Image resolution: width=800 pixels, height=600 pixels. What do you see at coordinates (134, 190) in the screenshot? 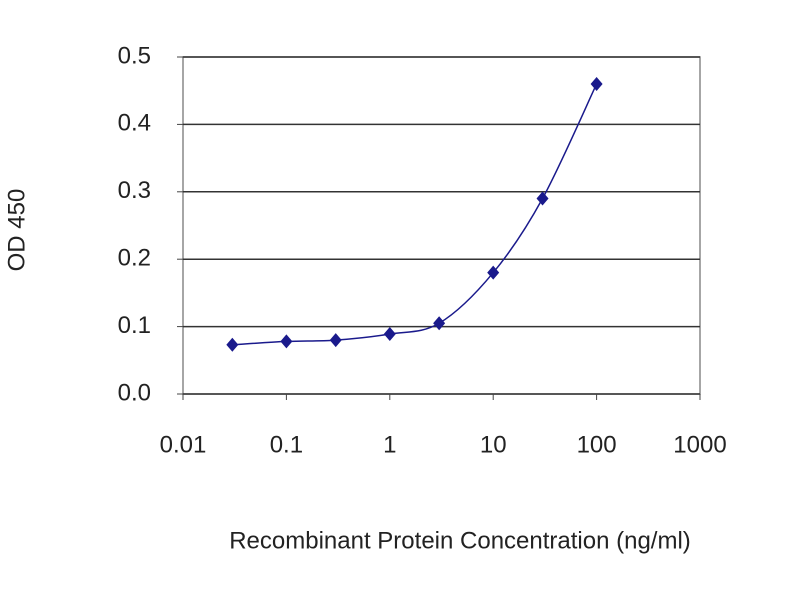
I see `y-tick-label: 0.3` at bounding box center [134, 190].